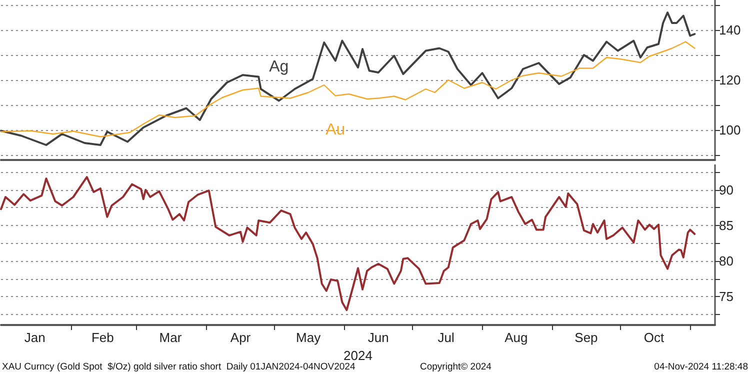 Image resolution: width=750 pixels, height=375 pixels. What do you see at coordinates (170, 337) in the screenshot?
I see `x-tick-label: Mar` at bounding box center [170, 337].